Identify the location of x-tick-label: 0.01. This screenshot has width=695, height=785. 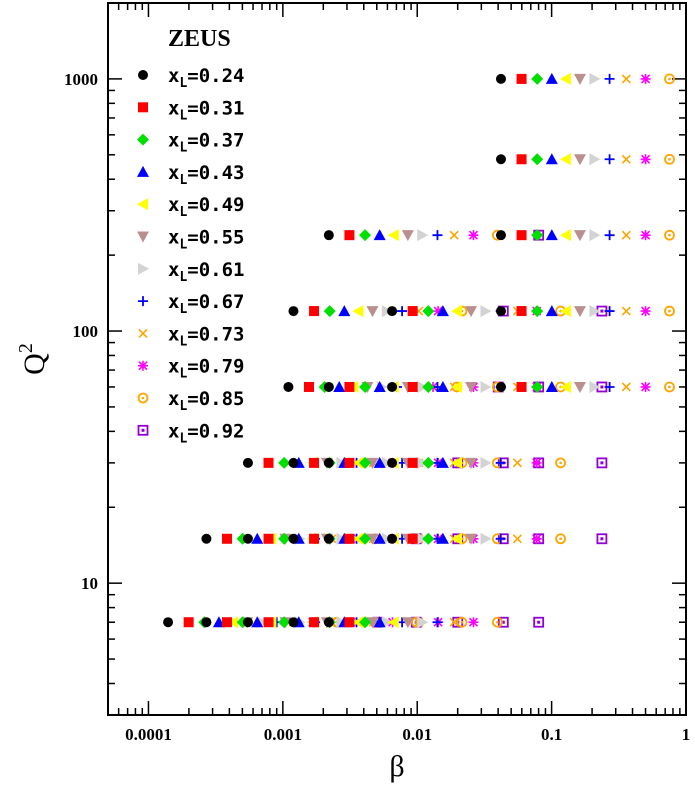
(417, 734).